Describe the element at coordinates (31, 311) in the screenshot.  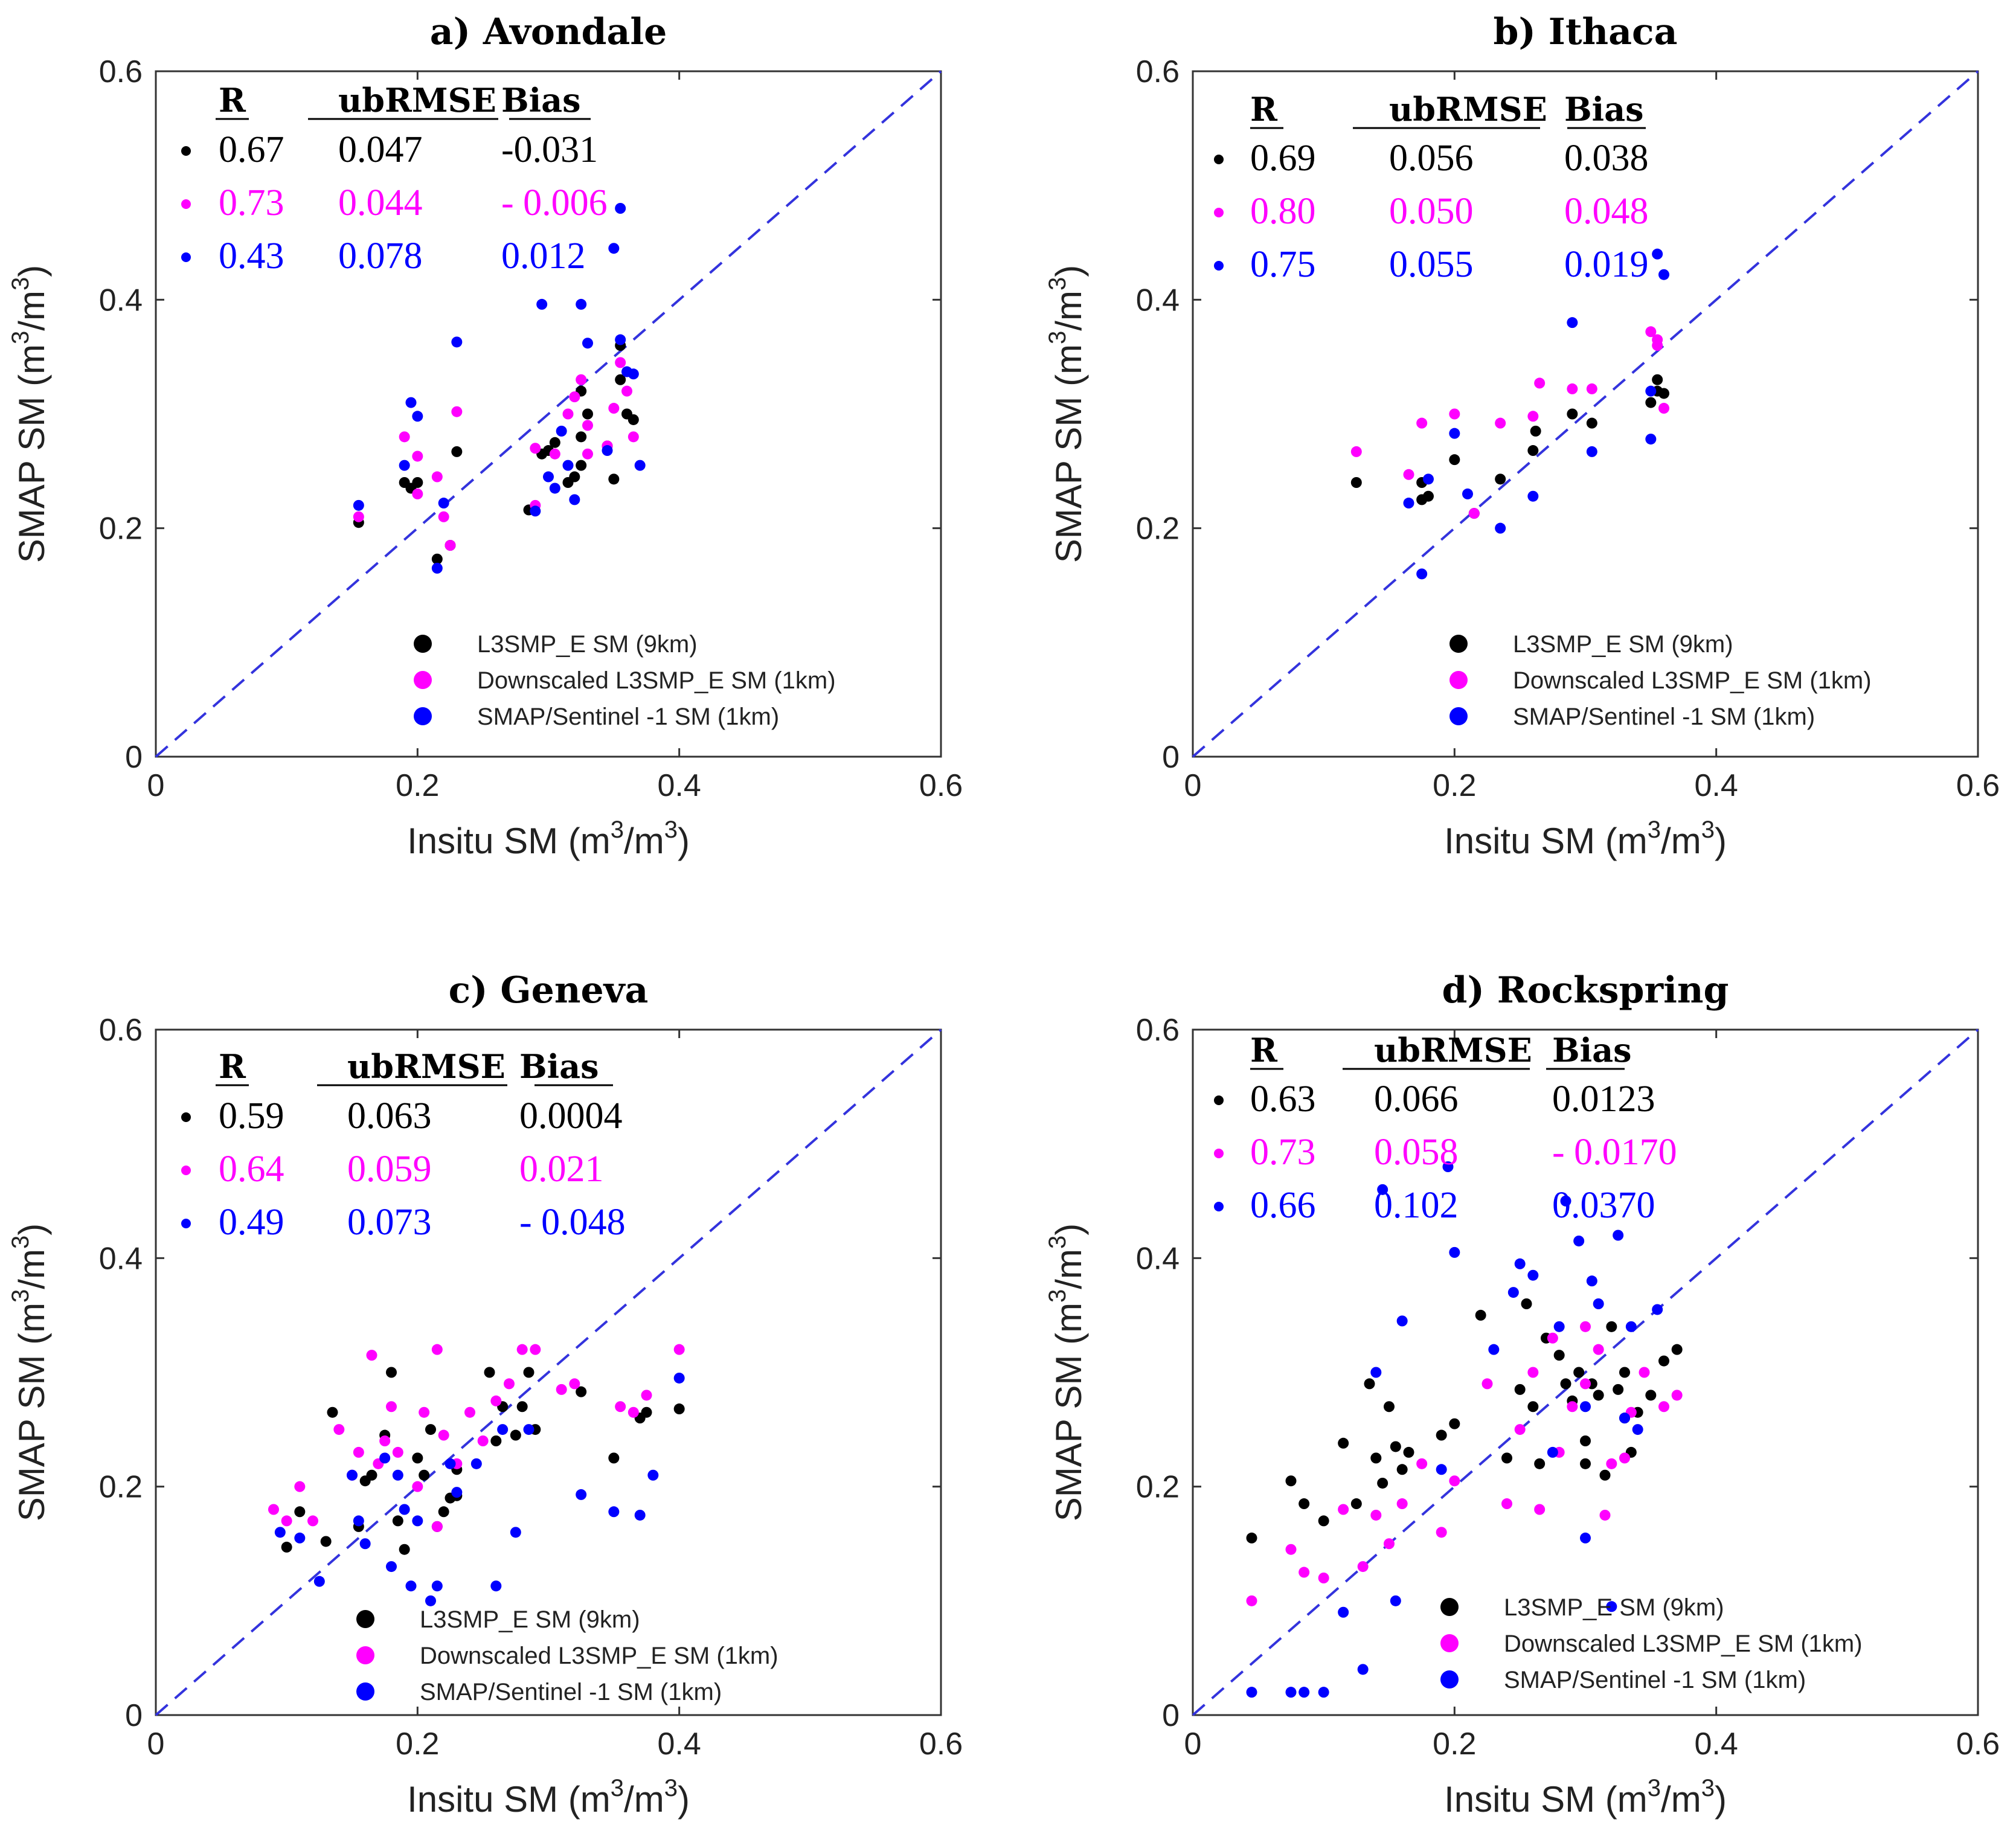
I see `y-axis-label-unit: /m` at that location.